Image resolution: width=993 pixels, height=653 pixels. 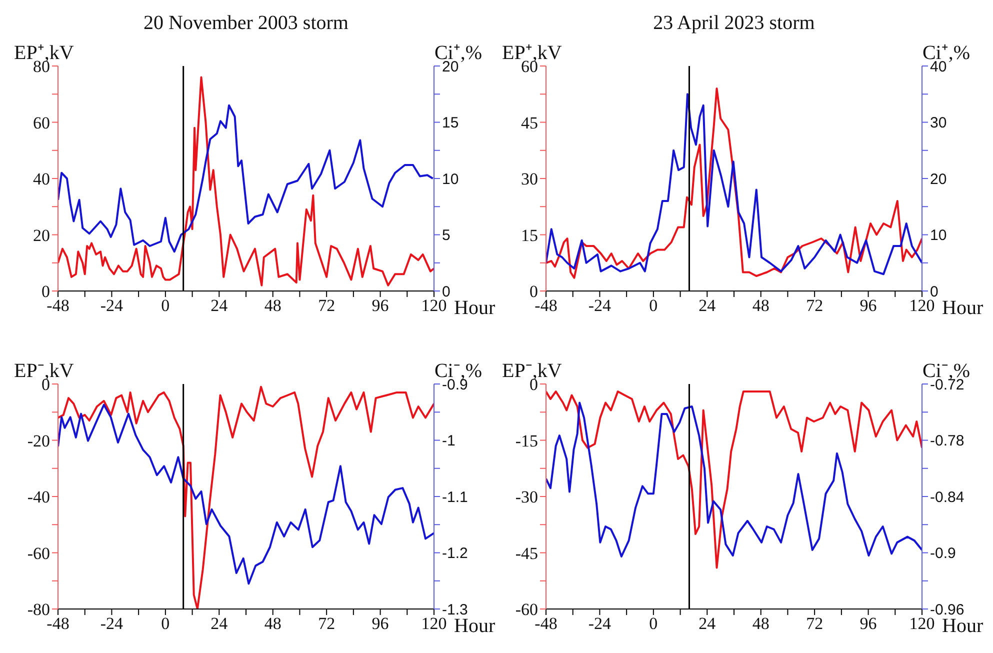 What do you see at coordinates (526, 440) in the screenshot?
I see `y-tick-label: -15` at bounding box center [526, 440].